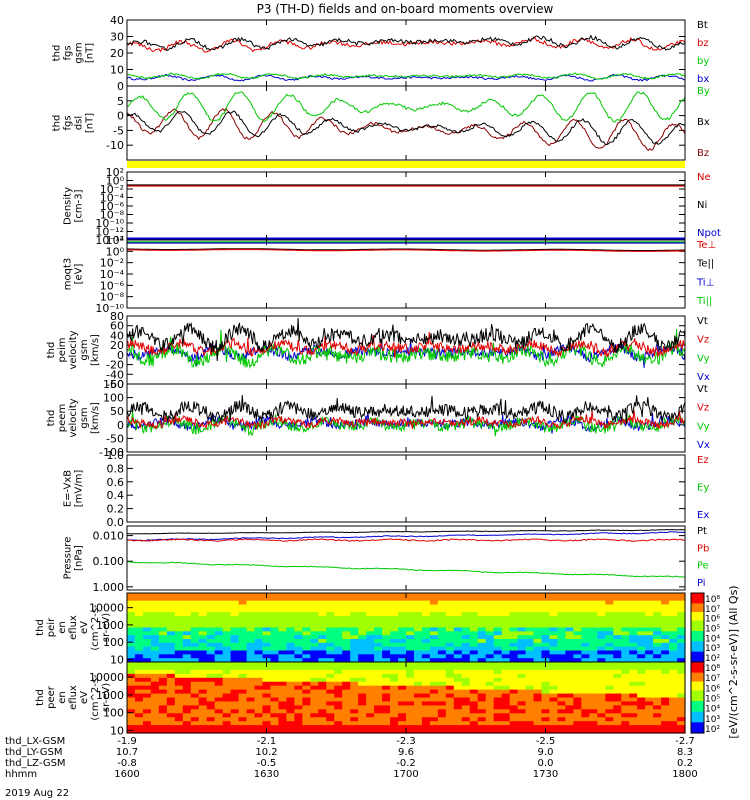 The height and width of the screenshot is (800, 750). I want to click on ytick-label-peem_velocity-2: 0, so click(120, 425).